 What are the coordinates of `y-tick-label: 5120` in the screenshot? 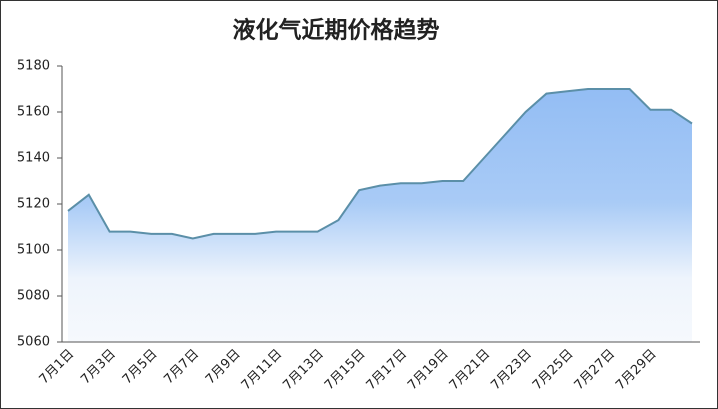 It's located at (33, 204).